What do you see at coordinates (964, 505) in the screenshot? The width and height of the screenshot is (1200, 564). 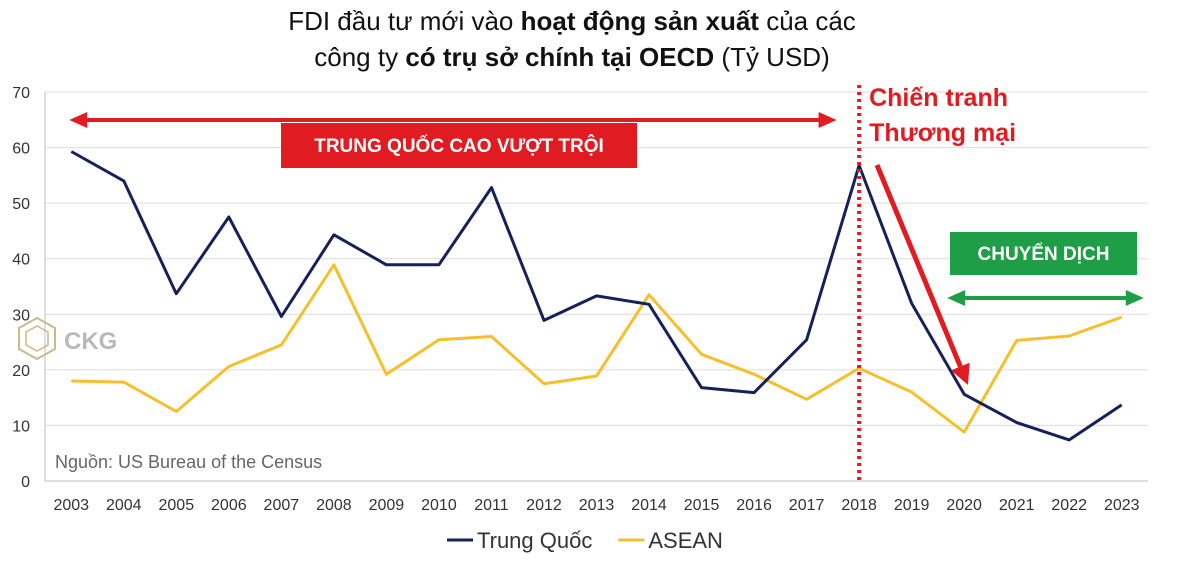 I see `x-tick-label: 2020` at bounding box center [964, 505].